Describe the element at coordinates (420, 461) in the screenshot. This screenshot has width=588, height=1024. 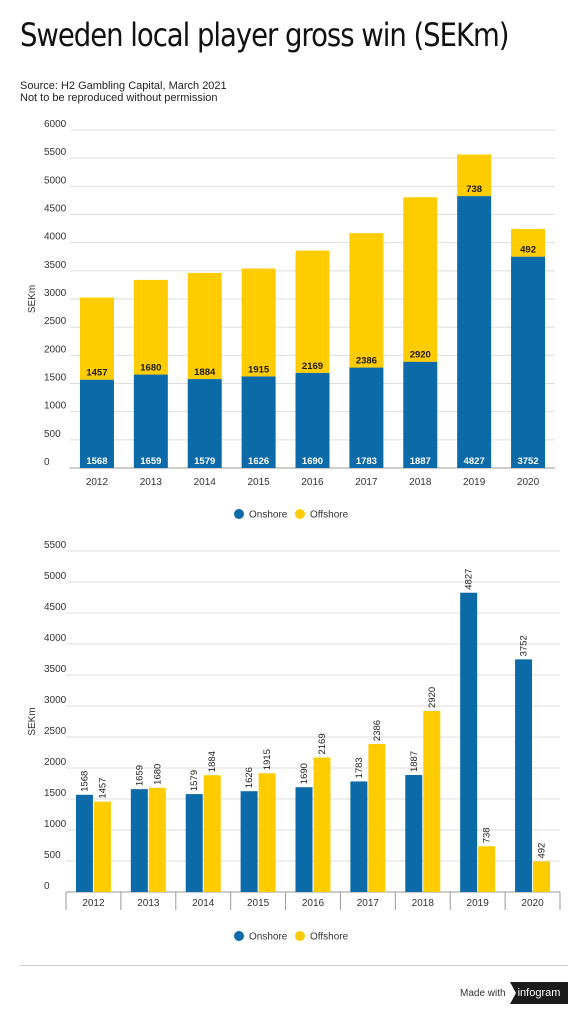
I see `onshore-value-label: 1887` at that location.